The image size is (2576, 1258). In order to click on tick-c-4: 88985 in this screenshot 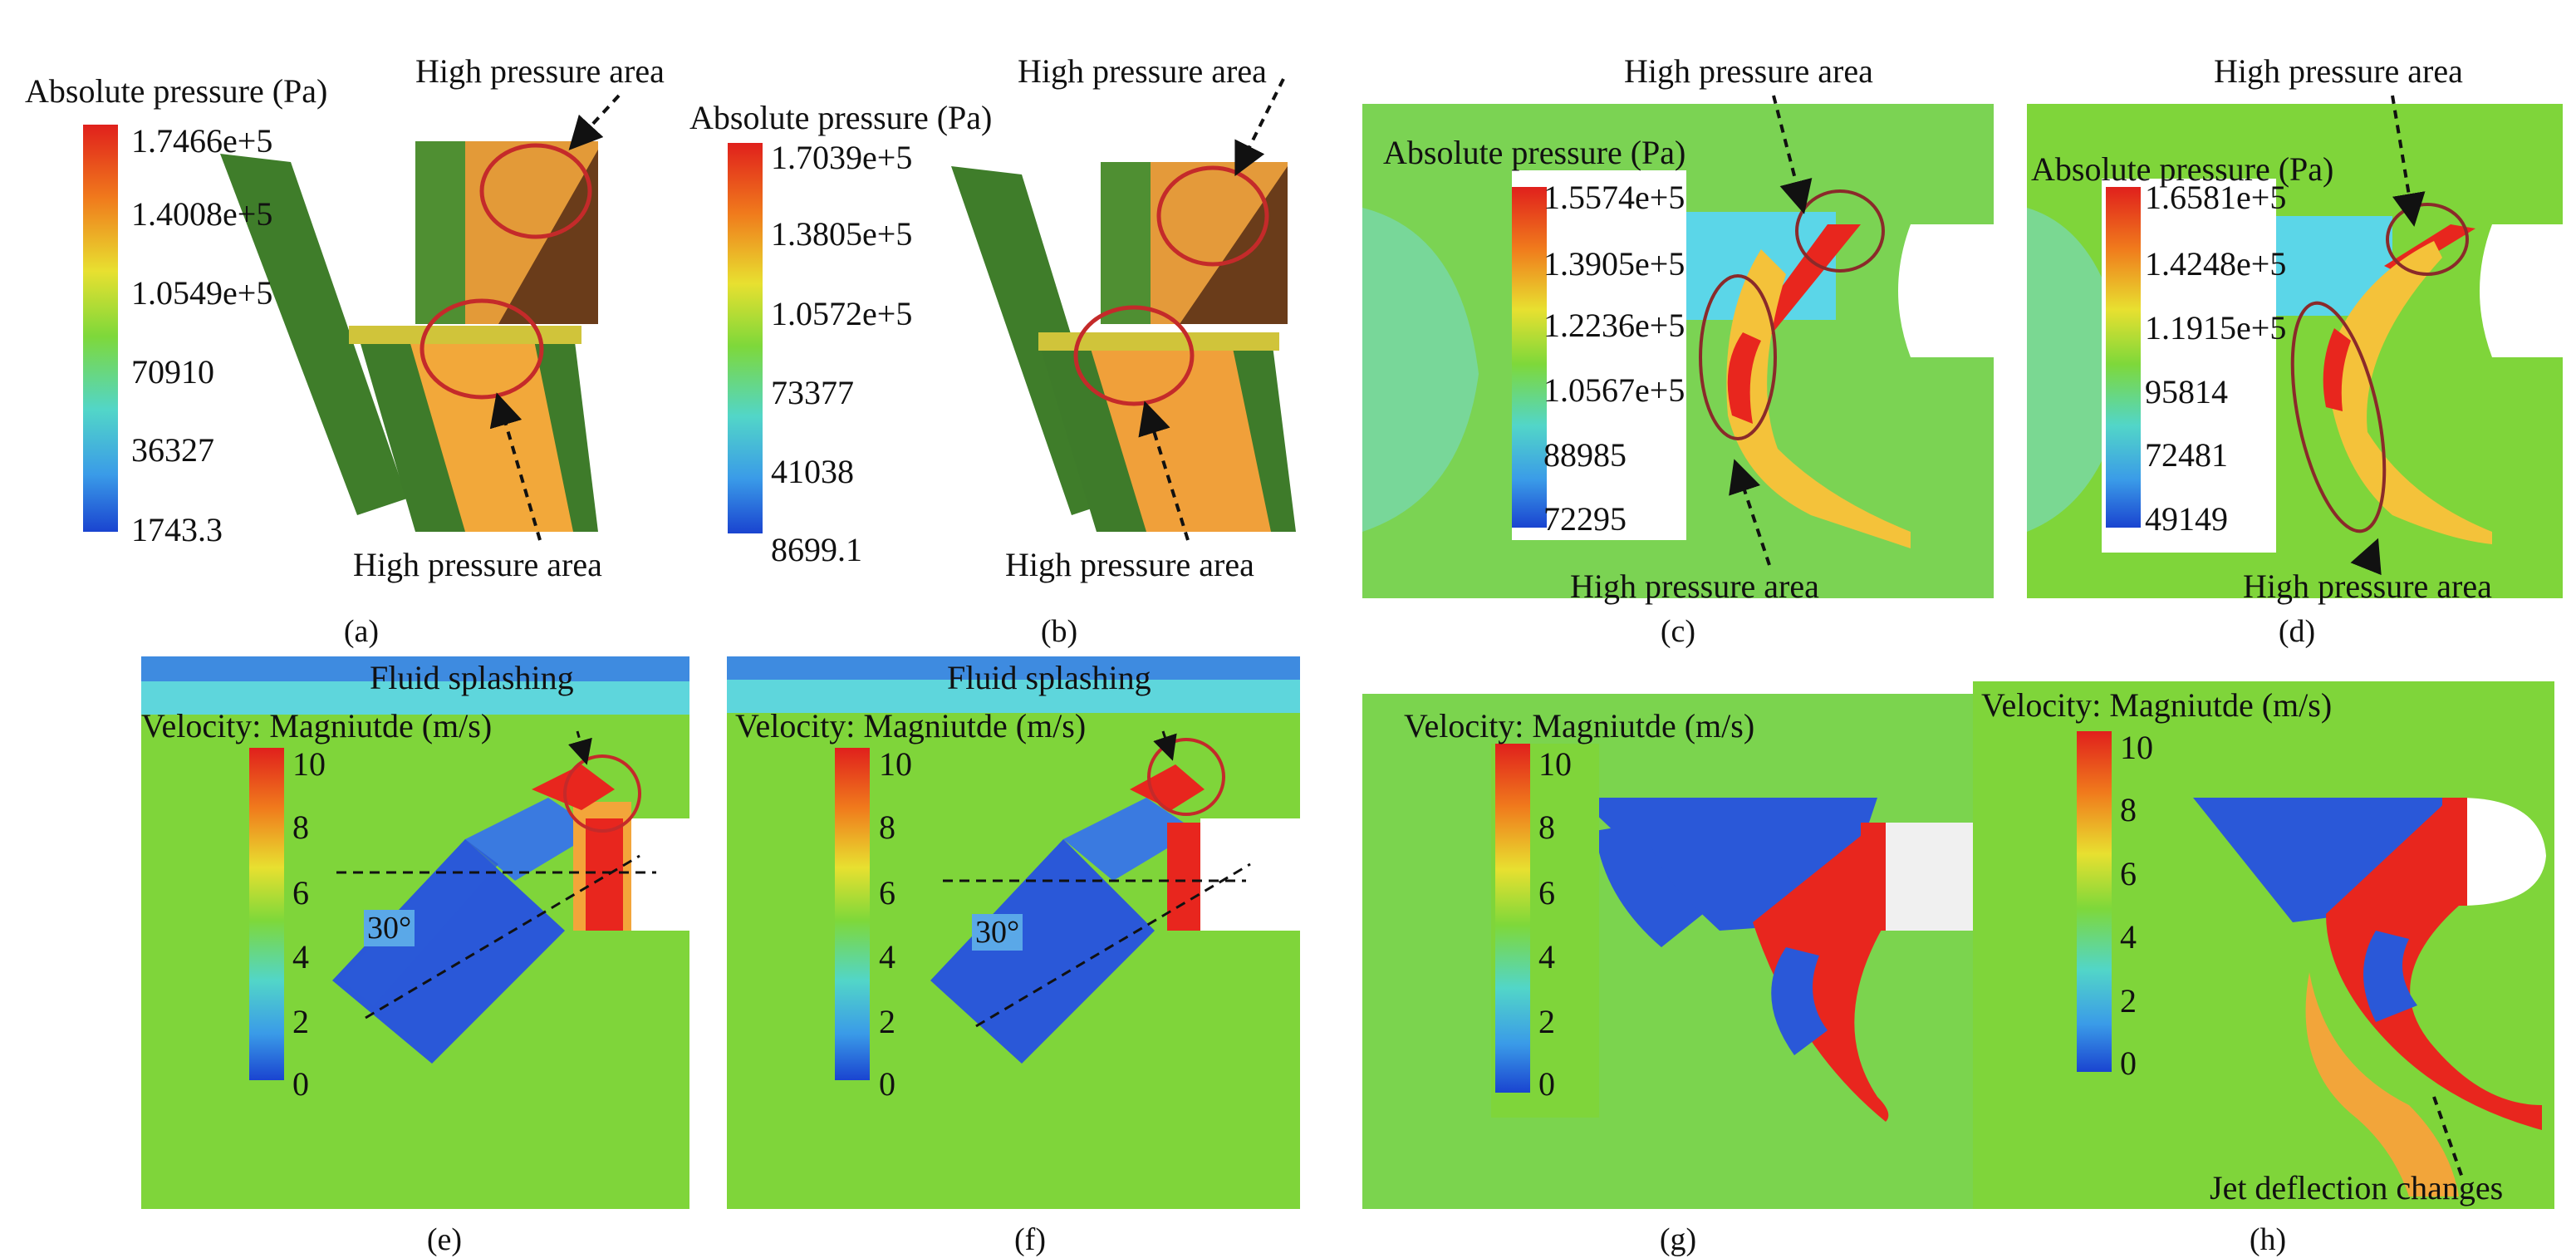, I will do `click(1585, 455)`.